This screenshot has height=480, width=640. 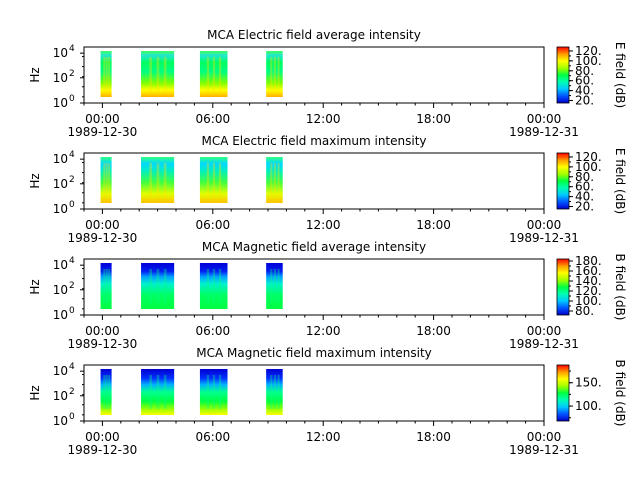 I want to click on colorbar-tick-label: 60., so click(x=584, y=81).